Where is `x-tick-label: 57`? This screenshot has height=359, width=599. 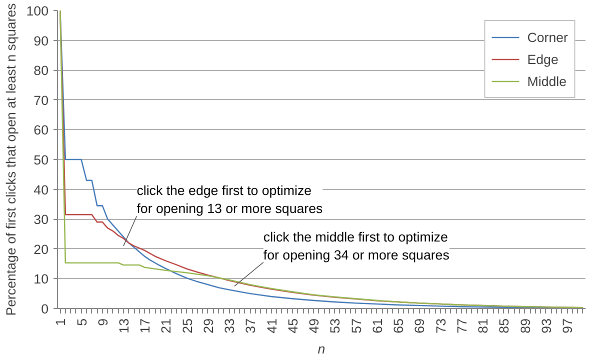 x-tick-label: 57 is located at coordinates (356, 326).